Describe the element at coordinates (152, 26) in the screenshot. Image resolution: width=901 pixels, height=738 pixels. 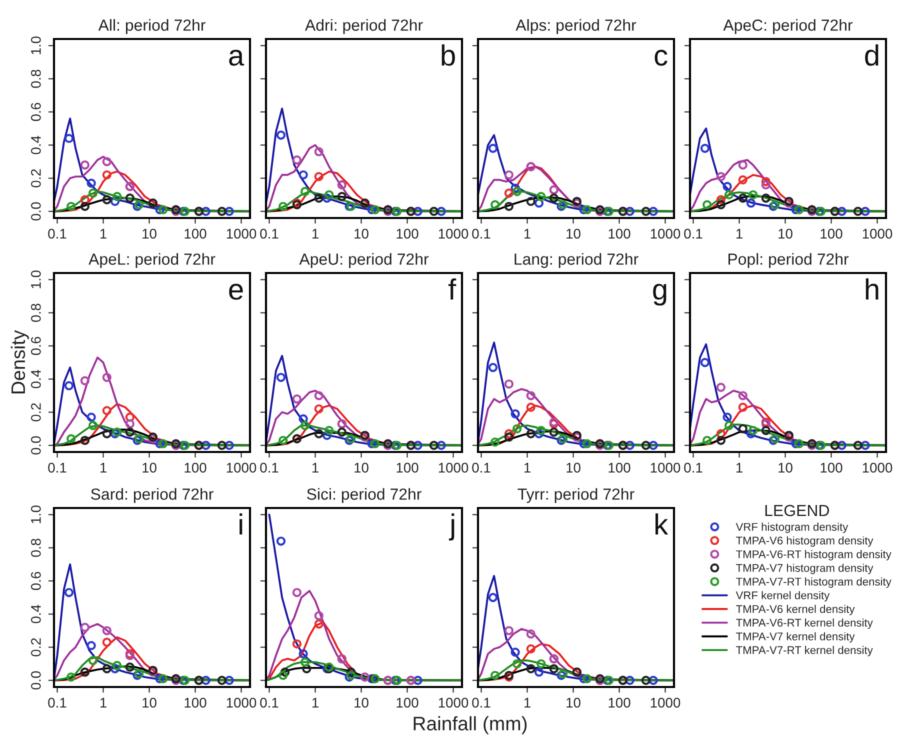
I see `chart-title: All: period 72hr` at that location.